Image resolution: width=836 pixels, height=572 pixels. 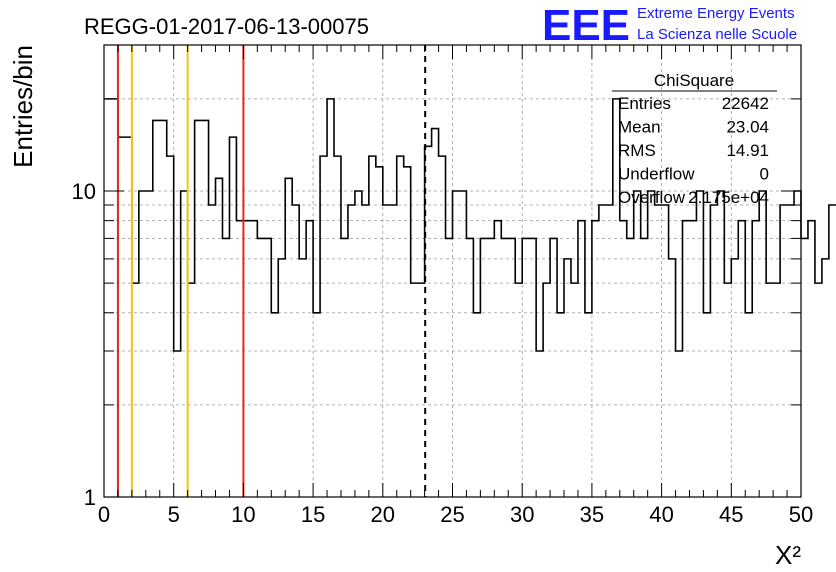 I want to click on y-tick-label: 10, so click(x=84, y=191).